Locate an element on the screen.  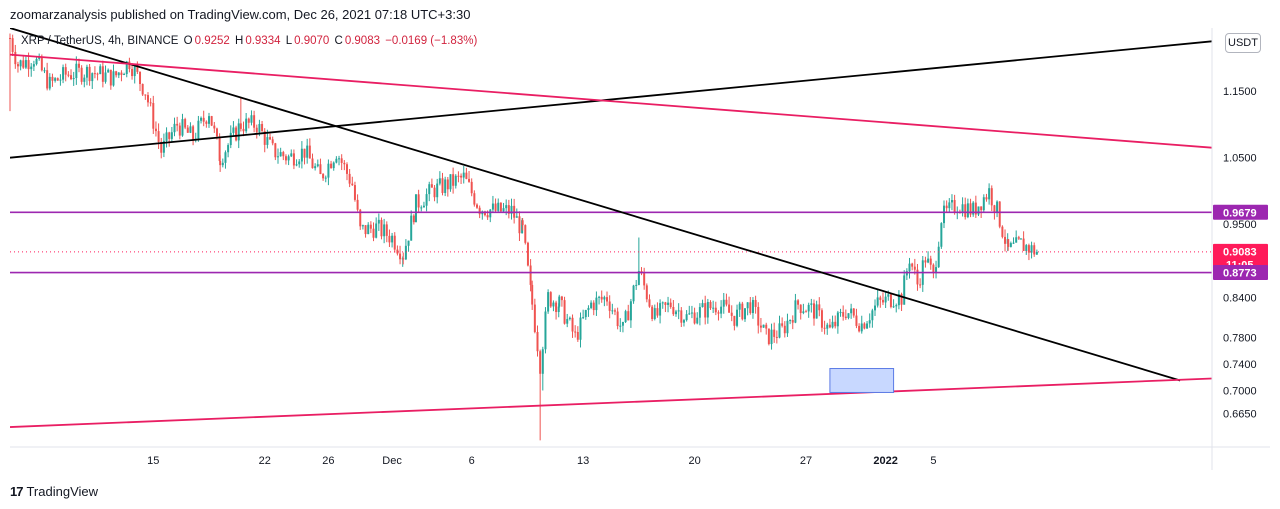
close-label: C is located at coordinates (338, 41).